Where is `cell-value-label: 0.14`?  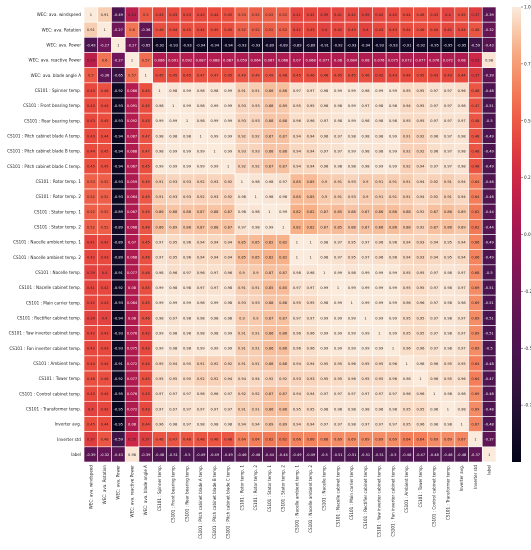 cell-value-label: 0.14 is located at coordinates (91, 60).